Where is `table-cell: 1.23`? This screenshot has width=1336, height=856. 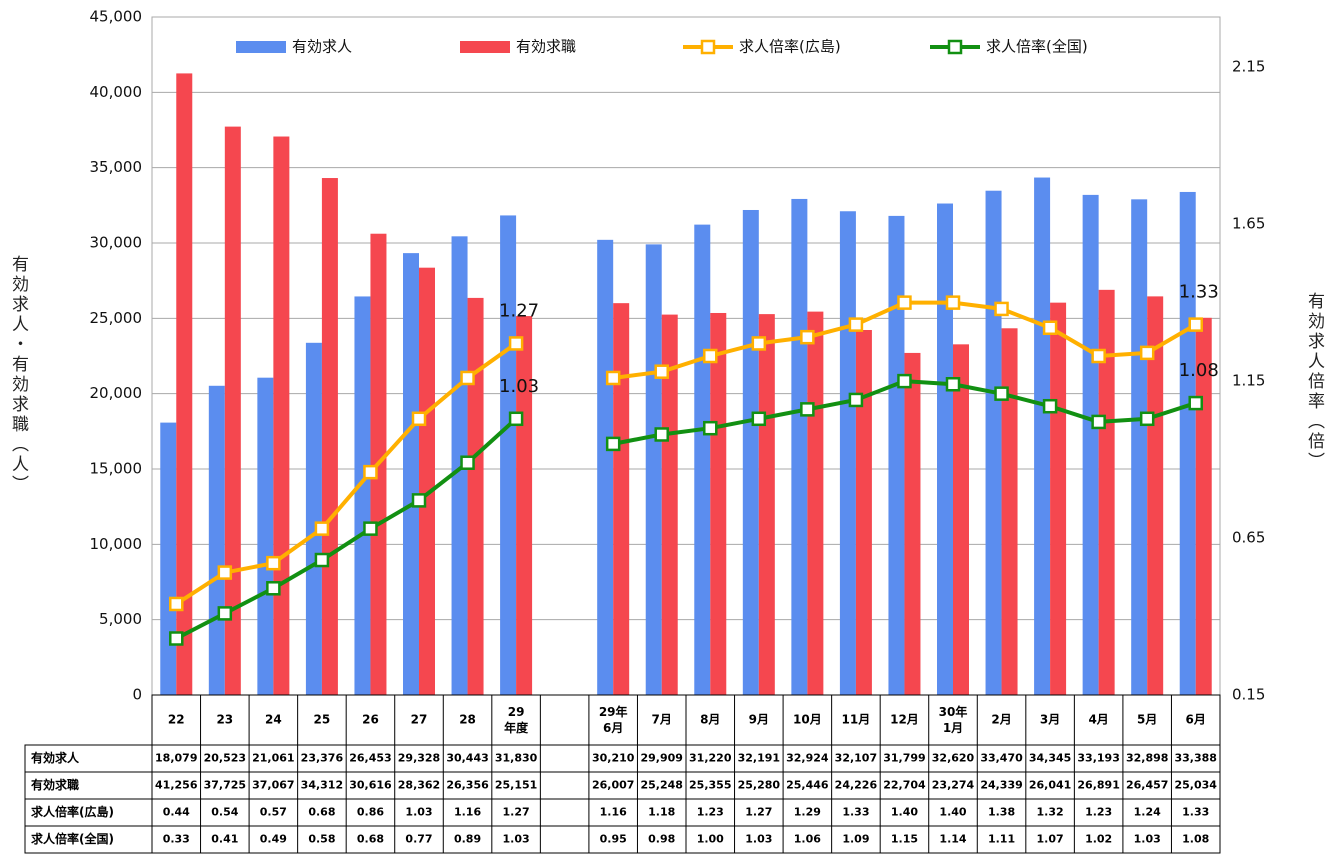 table-cell: 1.23 is located at coordinates (710, 812).